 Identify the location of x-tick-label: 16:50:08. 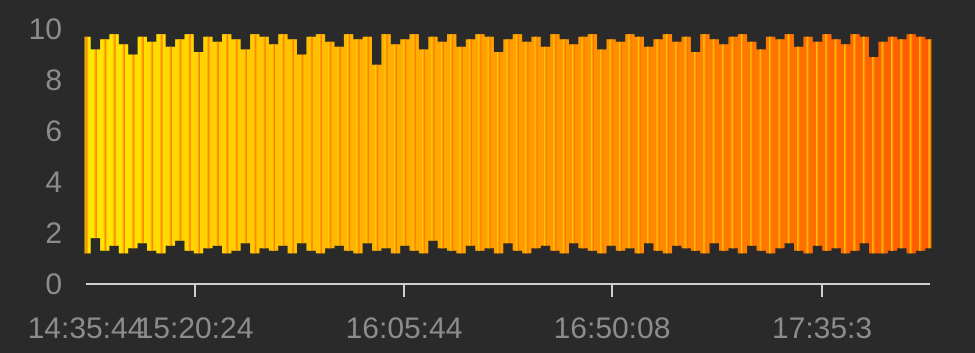
(612, 328).